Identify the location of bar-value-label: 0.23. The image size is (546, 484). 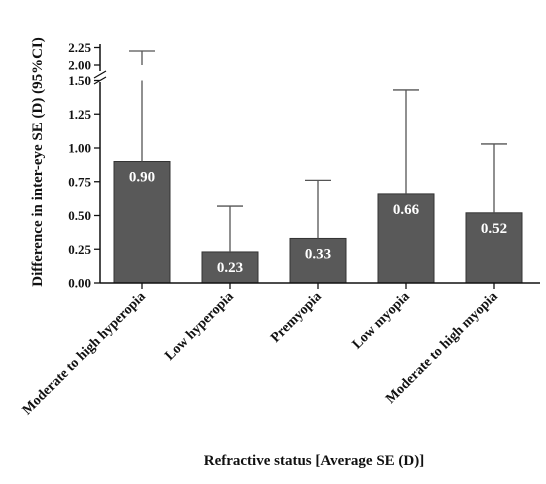
(230, 268).